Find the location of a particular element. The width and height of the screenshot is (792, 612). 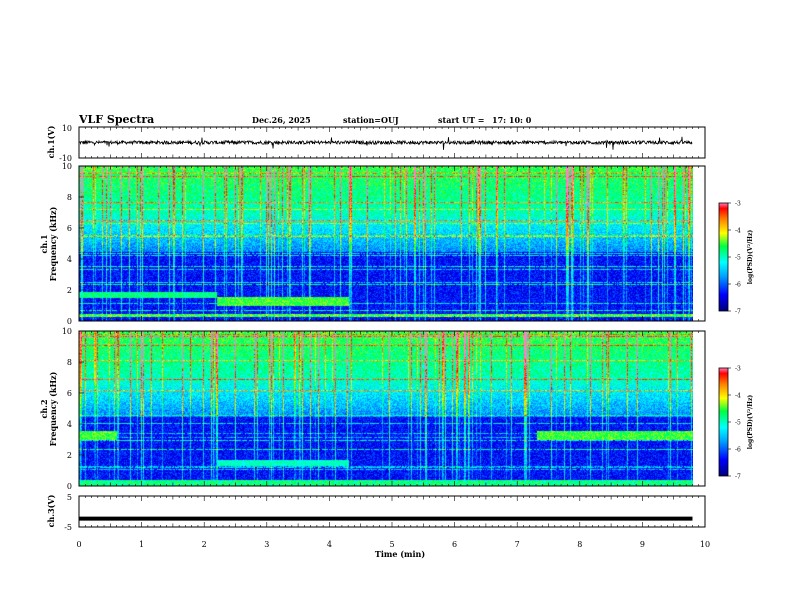

start-time-value: 17: 10: 0 is located at coordinates (512, 120).